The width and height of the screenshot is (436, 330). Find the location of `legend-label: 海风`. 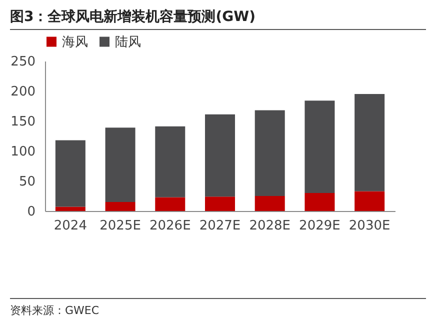

legend-label: 海风 is located at coordinates (75, 42).